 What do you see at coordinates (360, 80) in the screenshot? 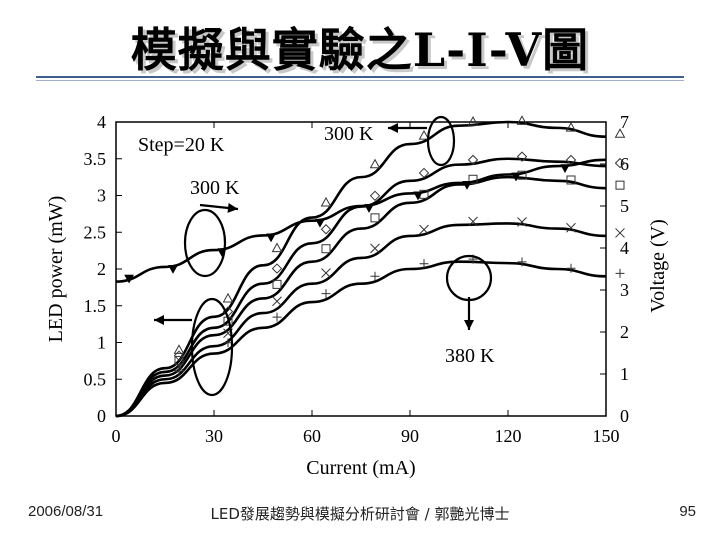
I see `title-divider-thin` at bounding box center [360, 80].